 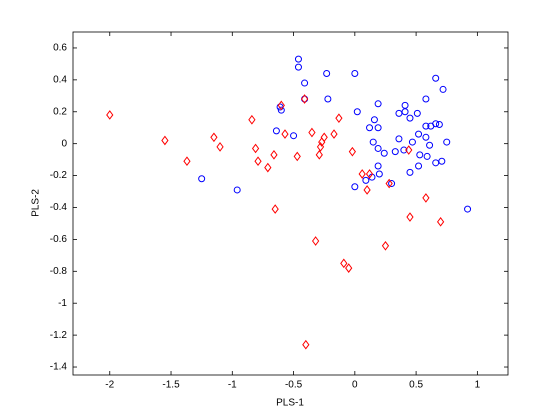 I want to click on x-tick-label: -1.5, so click(x=171, y=385).